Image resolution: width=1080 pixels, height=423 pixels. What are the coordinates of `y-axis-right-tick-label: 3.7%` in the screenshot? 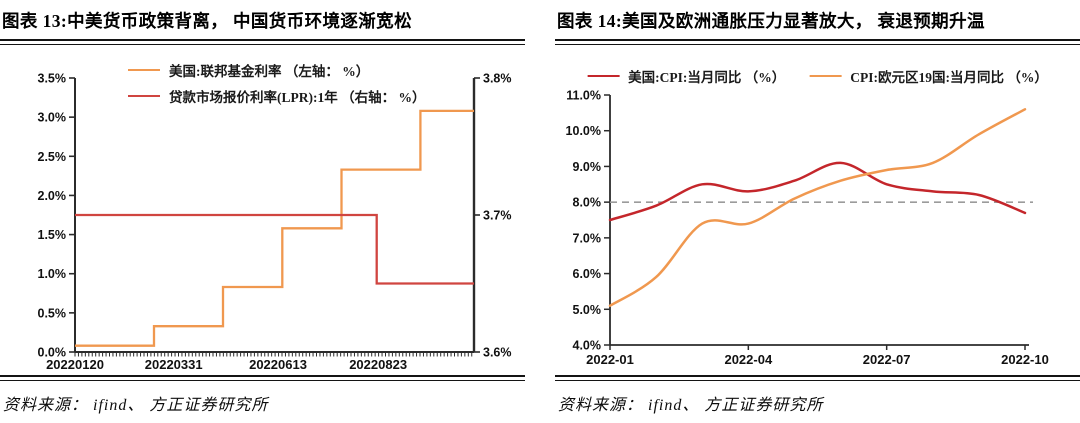 It's located at (497, 216).